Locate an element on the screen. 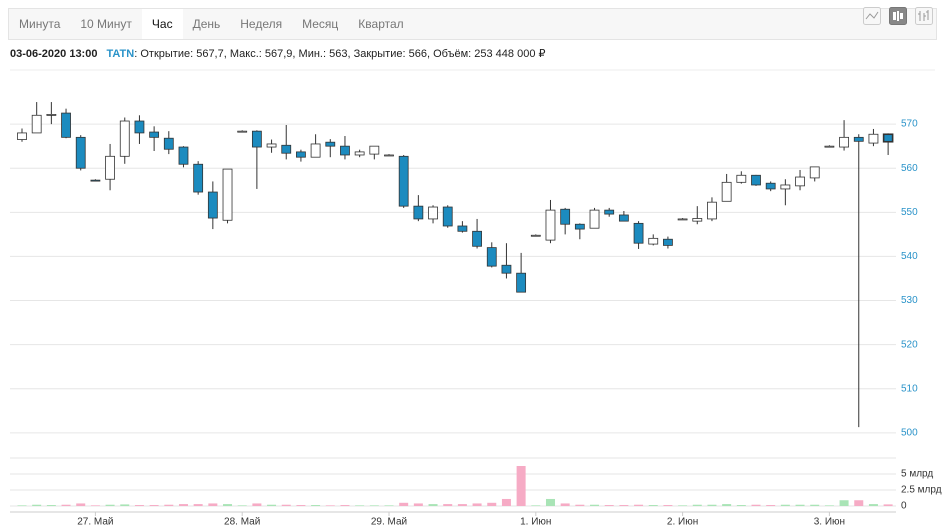 The image size is (945, 529). info-value: 253 448 000 ₽ is located at coordinates (510, 54).